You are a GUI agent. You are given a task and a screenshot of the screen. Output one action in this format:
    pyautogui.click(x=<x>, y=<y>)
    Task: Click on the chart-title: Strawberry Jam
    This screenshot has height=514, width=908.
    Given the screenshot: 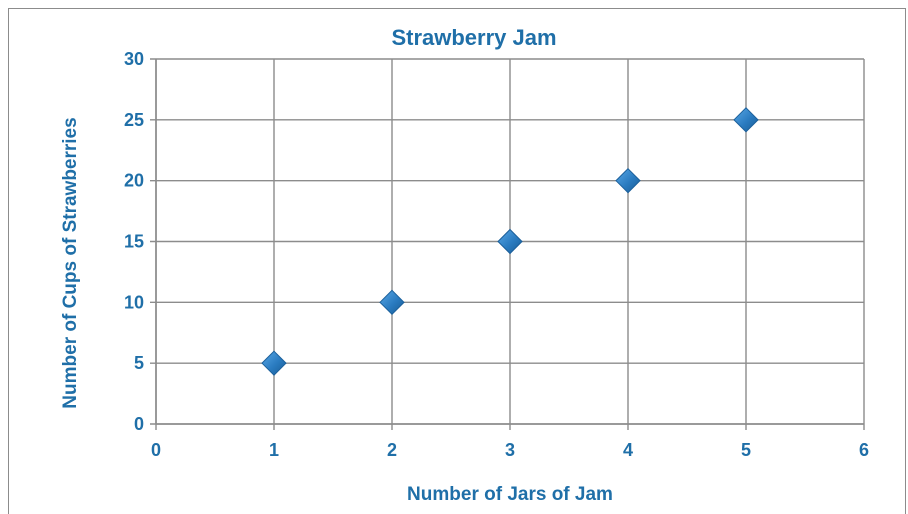 What is the action you would take?
    pyautogui.click(x=473, y=37)
    